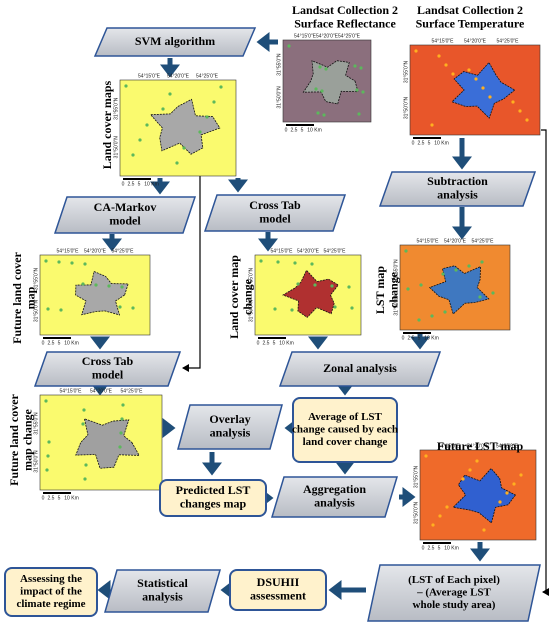 Image resolution: width=550 pixels, height=626 pixels. What do you see at coordinates (345, 24) in the screenshot?
I see `header-title: Surface Reflectance` at bounding box center [345, 24].